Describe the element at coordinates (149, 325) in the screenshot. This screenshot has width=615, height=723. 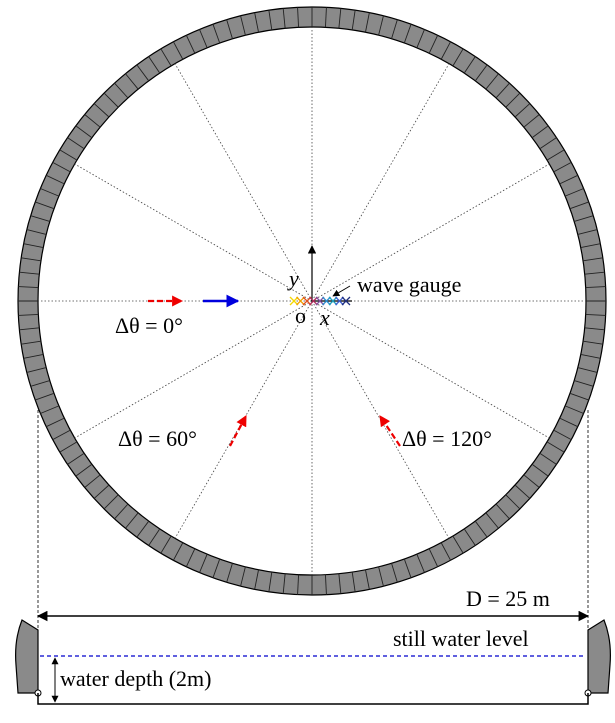
I see `angle-0-label: Δθ = 0°` at that location.